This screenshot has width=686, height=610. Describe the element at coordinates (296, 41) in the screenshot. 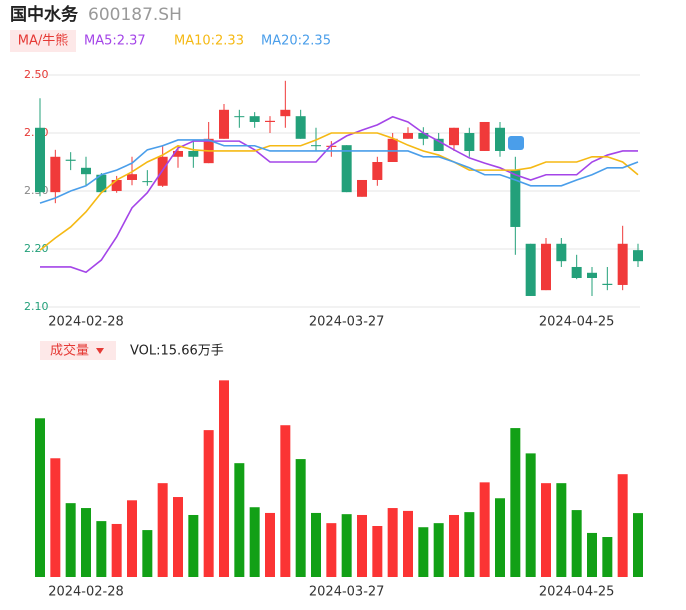

I see `legend-ma20: MA20:2.35` at that location.